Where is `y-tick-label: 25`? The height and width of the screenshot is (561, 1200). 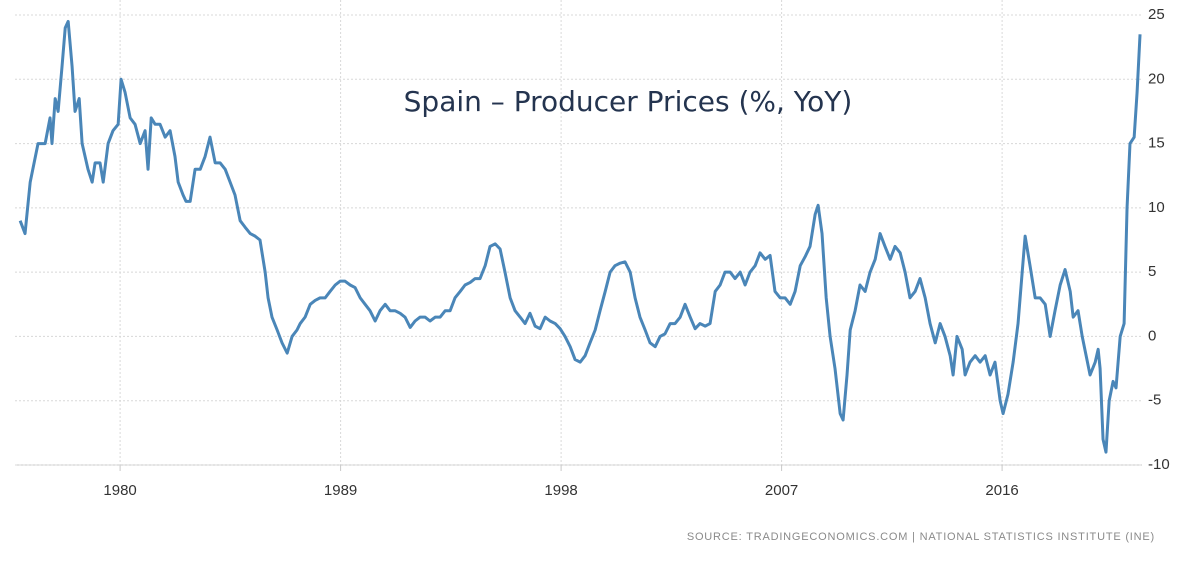
y-tick-label: 25 is located at coordinates (1156, 14).